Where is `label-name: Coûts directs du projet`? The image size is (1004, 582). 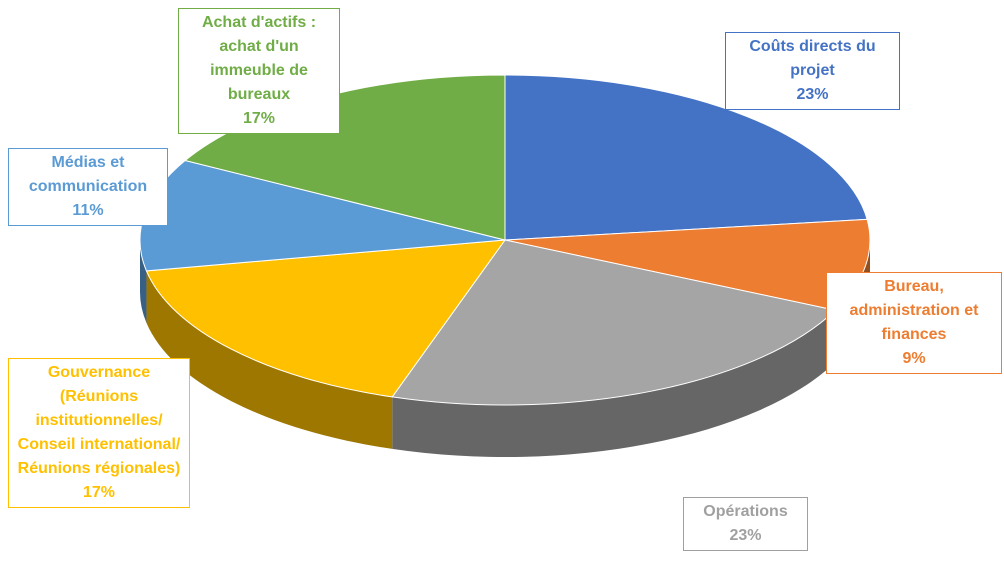
label-name: Coûts directs du projet is located at coordinates (812, 58).